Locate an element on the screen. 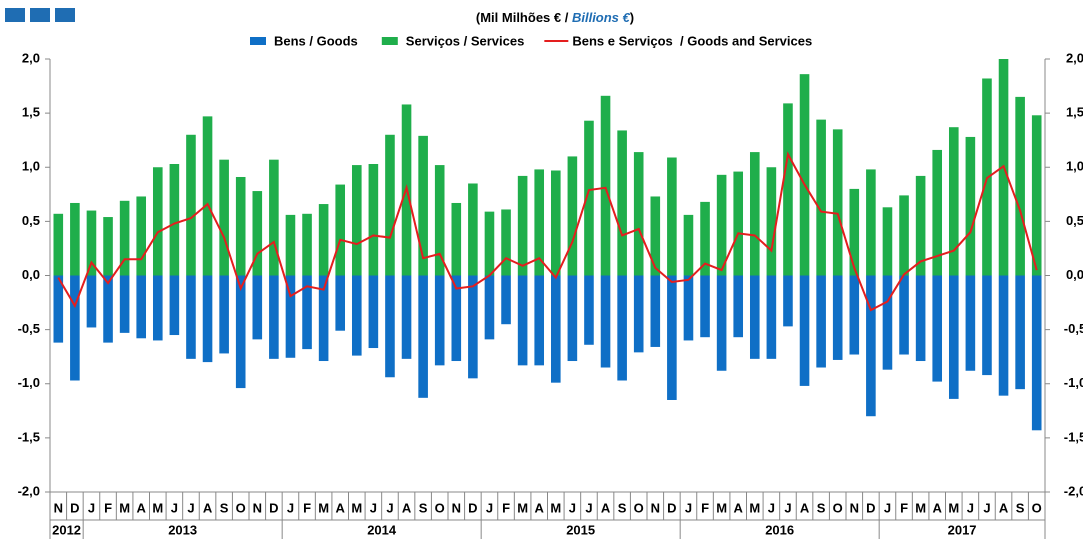 This screenshot has width=1083, height=539. y-tick-label: -0,5 is located at coordinates (29, 328).